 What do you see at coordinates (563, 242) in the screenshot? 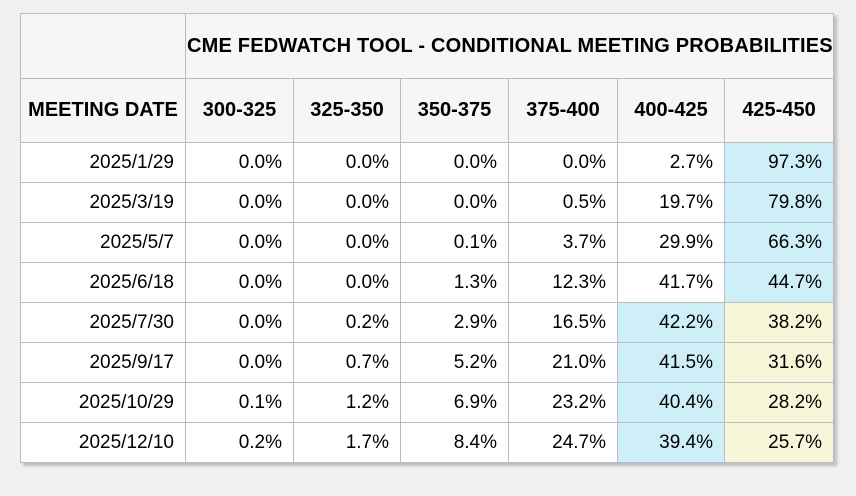
I see `probability-cell: 3.7%` at bounding box center [563, 242].